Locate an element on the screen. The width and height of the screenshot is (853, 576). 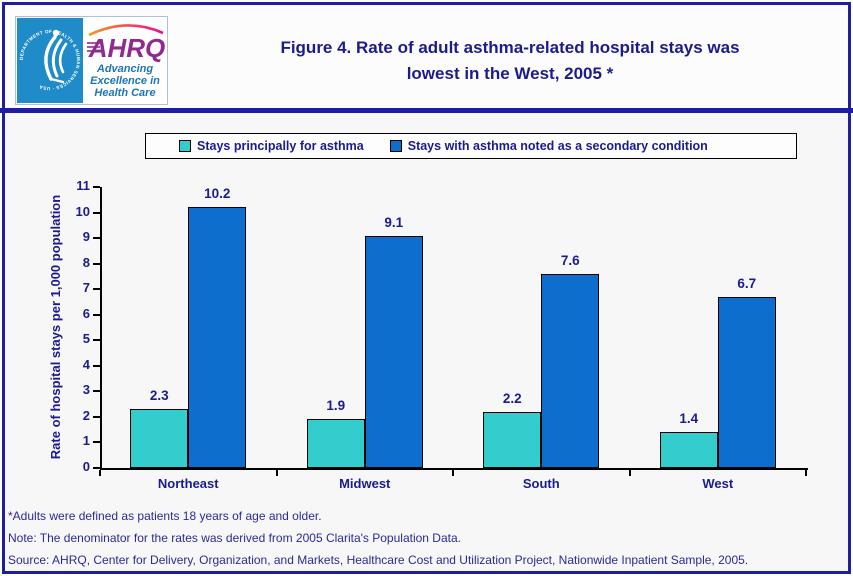
bar-value-label: 7.6 is located at coordinates (570, 260).